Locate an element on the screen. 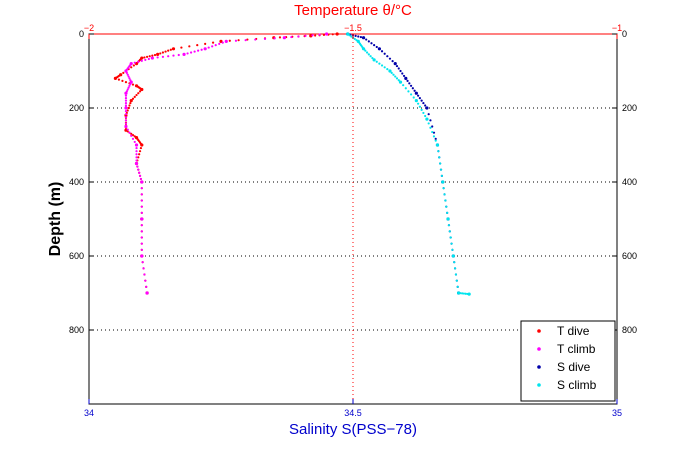 The image size is (681, 454). series-s-dive is located at coordinates (403, 163).